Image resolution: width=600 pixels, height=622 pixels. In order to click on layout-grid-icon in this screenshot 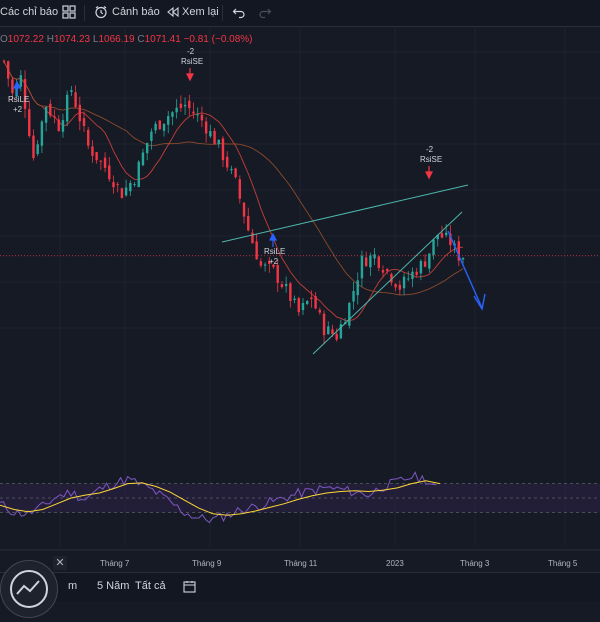, I will do `click(69, 12)`.